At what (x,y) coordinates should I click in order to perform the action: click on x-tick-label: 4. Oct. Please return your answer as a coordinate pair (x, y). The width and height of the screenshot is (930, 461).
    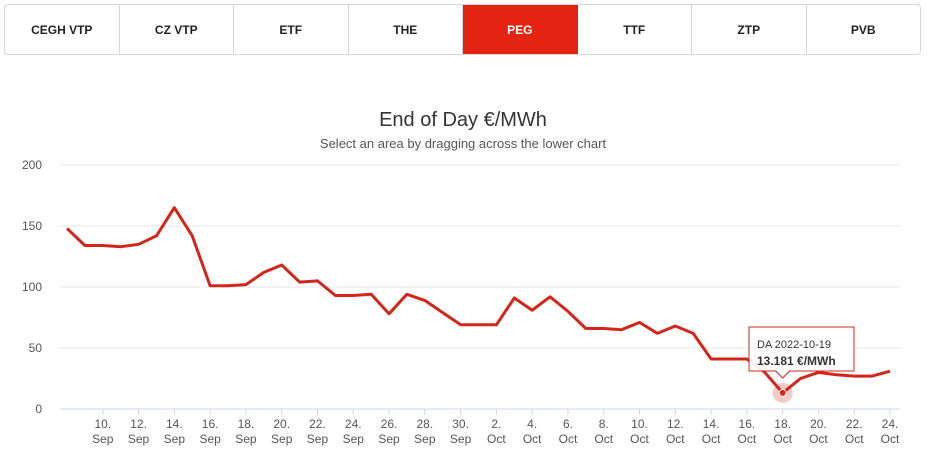
    Looking at the image, I should click on (532, 431).